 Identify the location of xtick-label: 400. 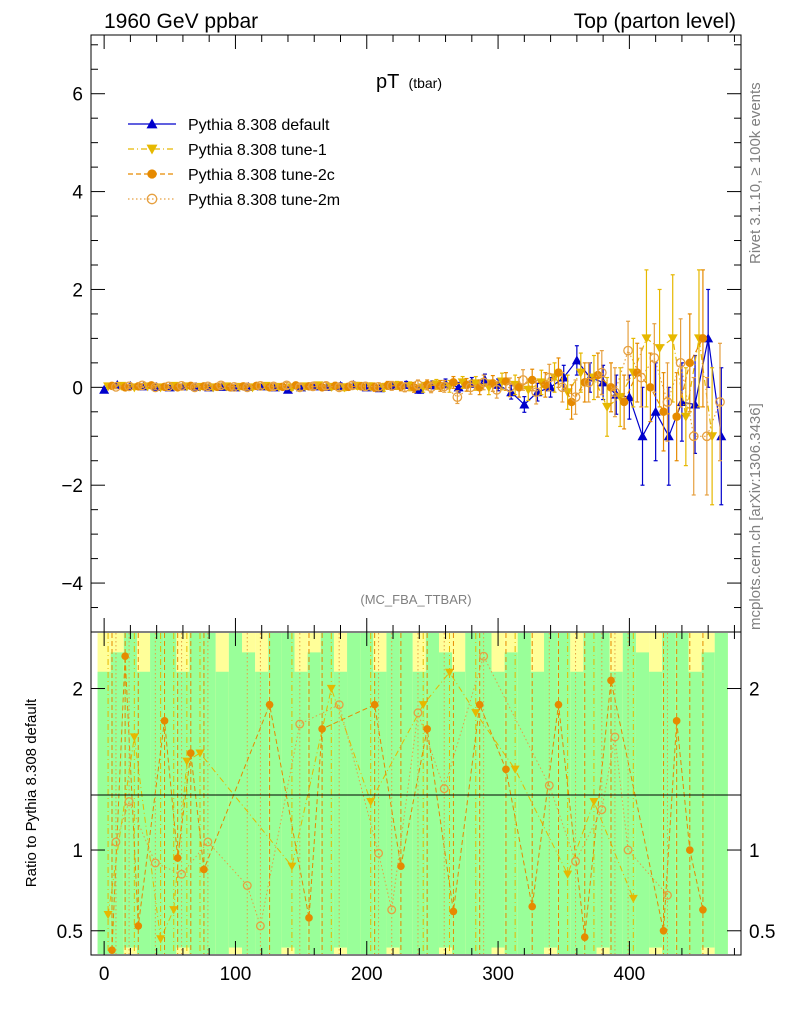
(630, 974).